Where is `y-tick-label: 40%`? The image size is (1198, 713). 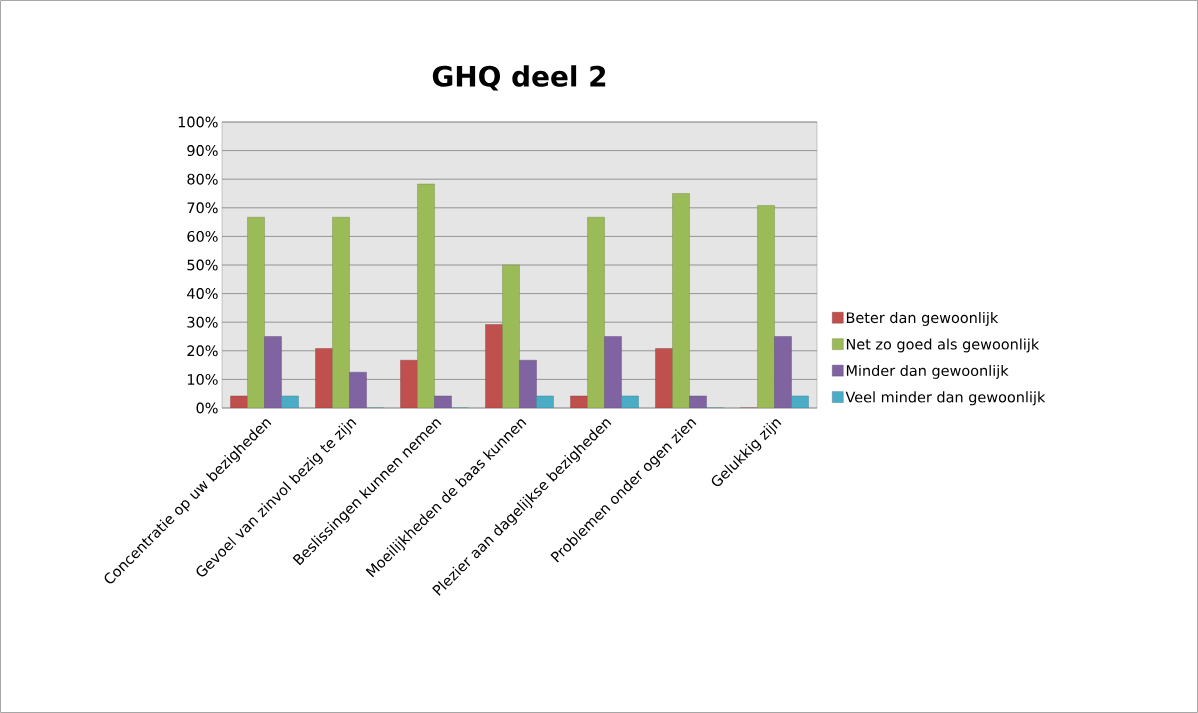
y-tick-label: 40% is located at coordinates (202, 294).